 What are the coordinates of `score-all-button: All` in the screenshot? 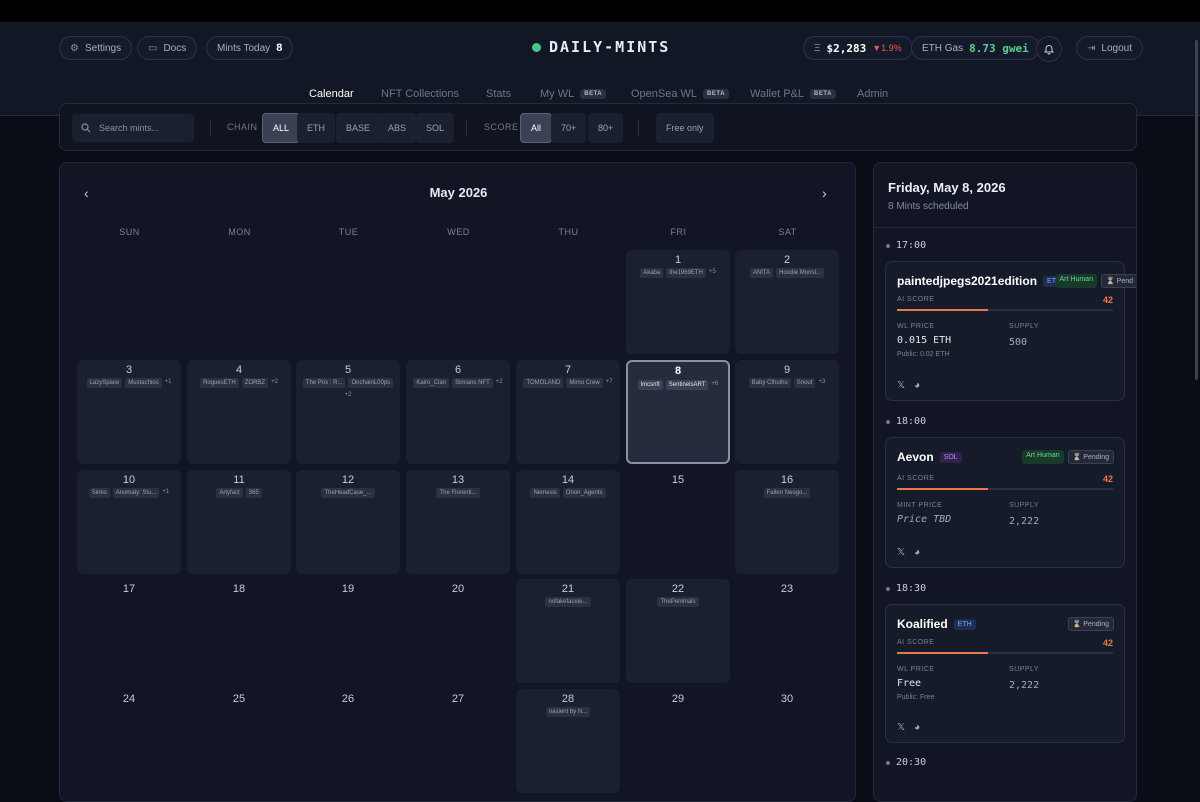 It's located at (536, 128).